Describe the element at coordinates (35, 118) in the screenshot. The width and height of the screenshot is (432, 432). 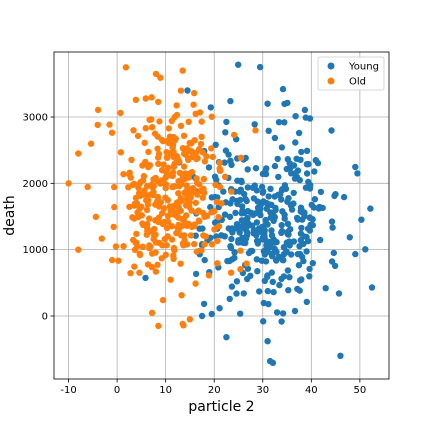
I see `y-tick-label: 3000` at that location.